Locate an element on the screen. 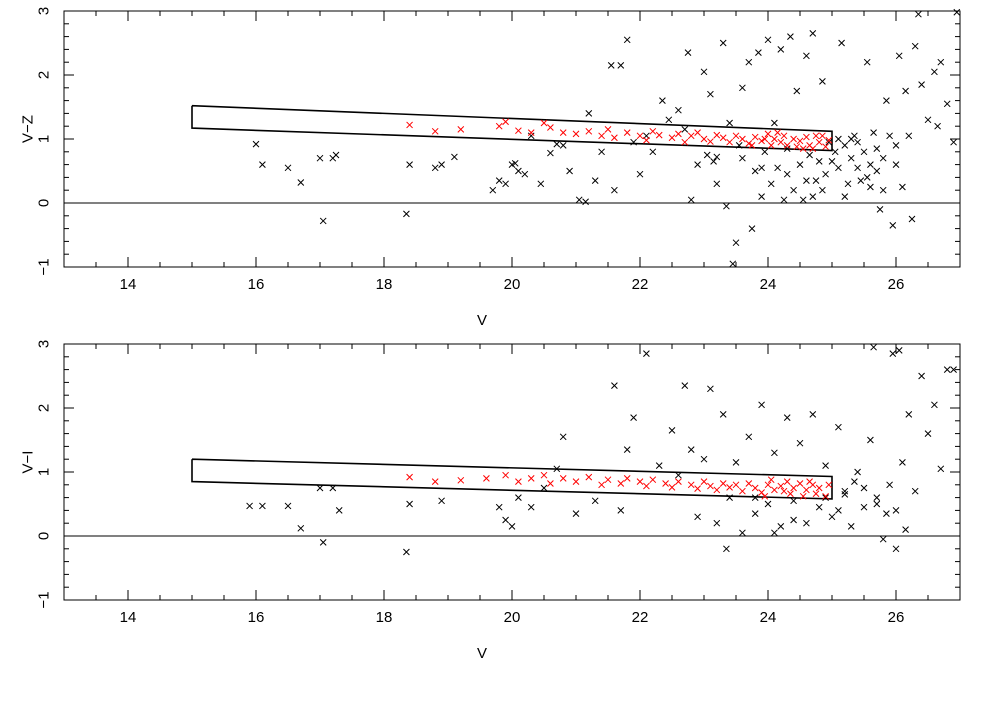 Image resolution: width=990 pixels, height=722 pixels. y-tick-label: 0 is located at coordinates (44, 203).